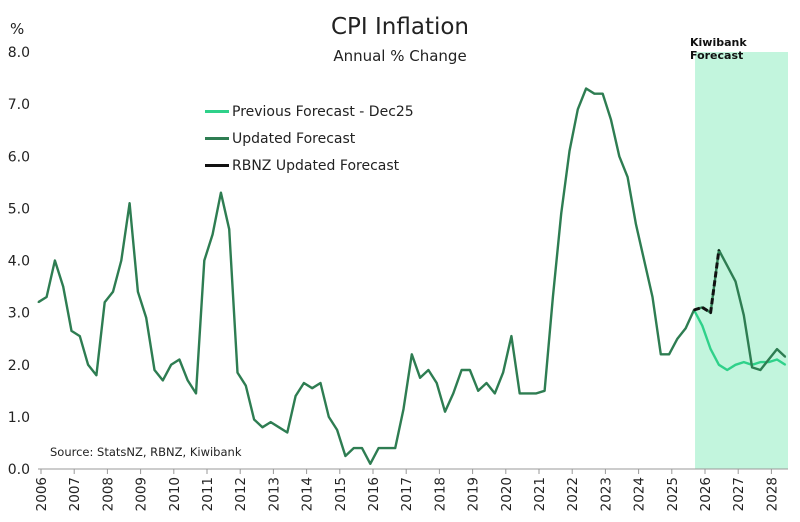 The image size is (800, 522). Describe the element at coordinates (19, 314) in the screenshot. I see `y-tick-label: 3.0` at that location.